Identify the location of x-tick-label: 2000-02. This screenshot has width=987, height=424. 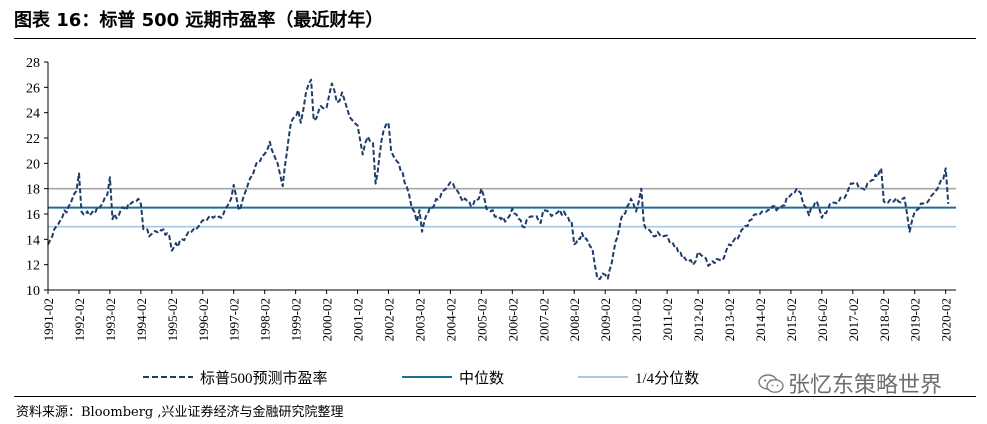
(327, 319).